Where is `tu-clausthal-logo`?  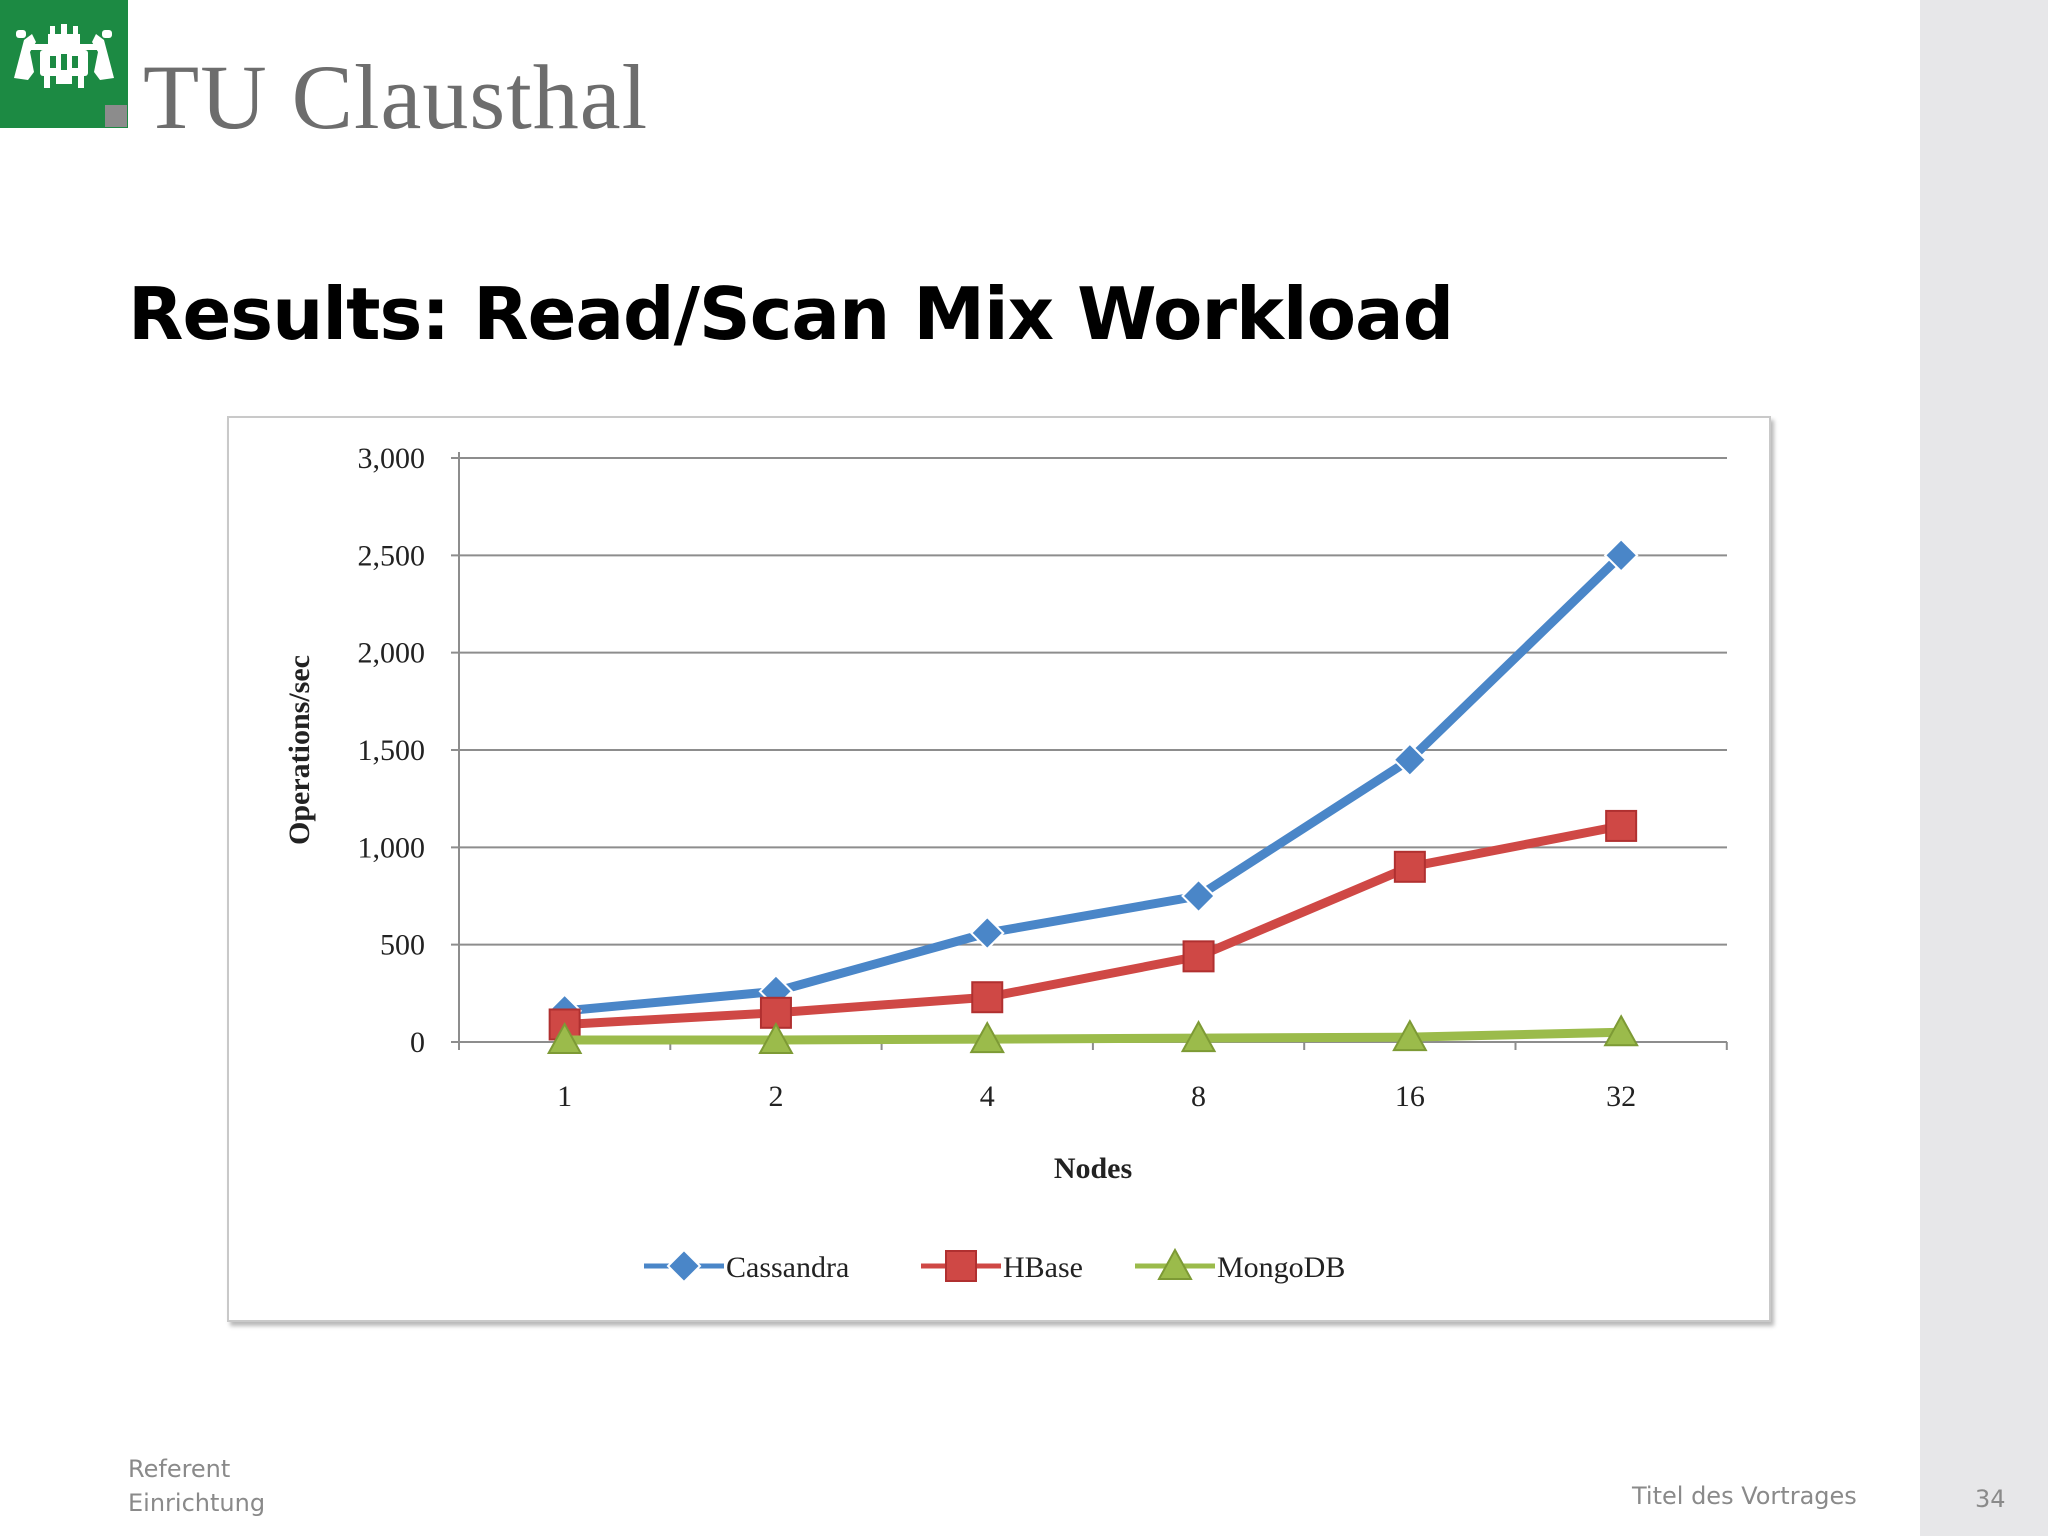
tu-clausthal-logo is located at coordinates (64, 64).